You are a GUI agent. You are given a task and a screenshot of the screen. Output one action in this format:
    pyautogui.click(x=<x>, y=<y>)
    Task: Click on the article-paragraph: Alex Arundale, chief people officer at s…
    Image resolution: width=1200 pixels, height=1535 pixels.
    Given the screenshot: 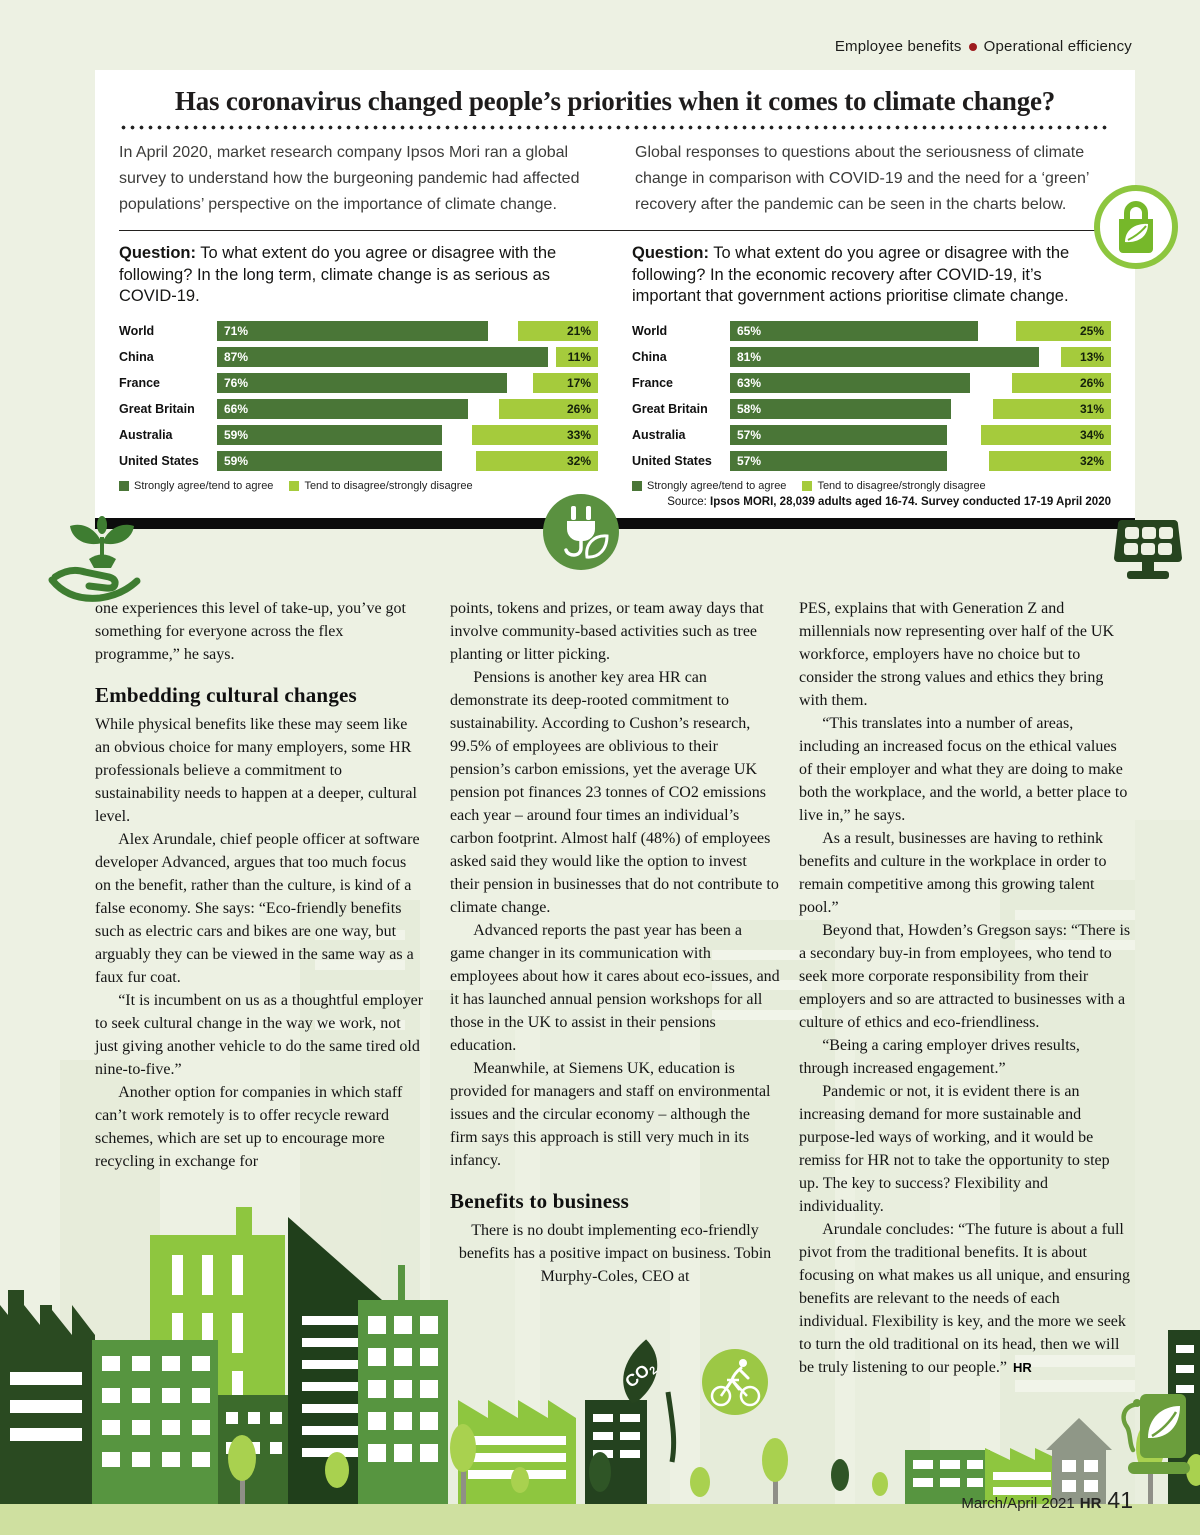 What is the action you would take?
    pyautogui.click(x=257, y=909)
    